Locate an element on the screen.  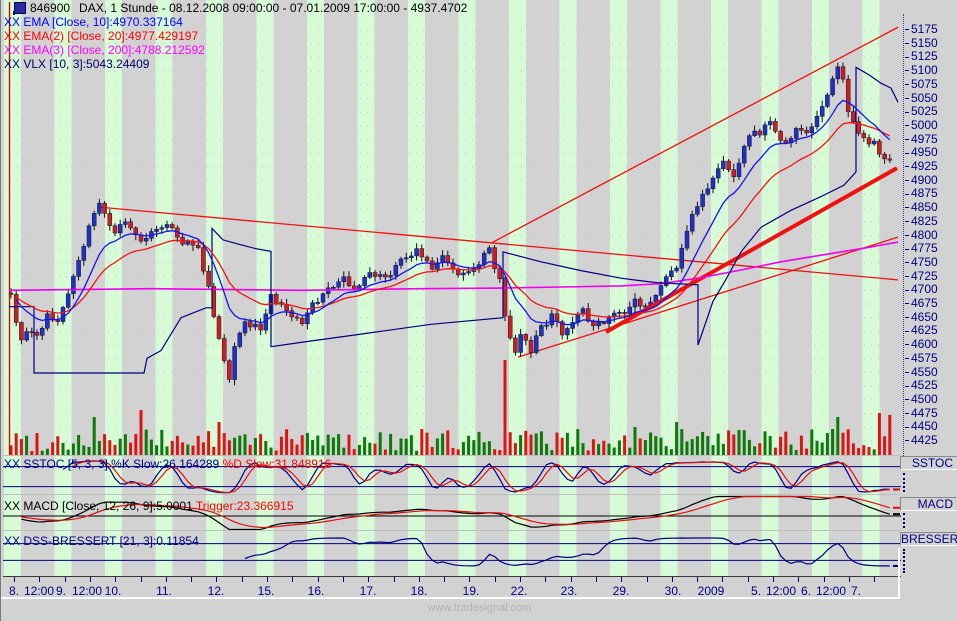
panel-label-macd: MACD is located at coordinates (928, 504).